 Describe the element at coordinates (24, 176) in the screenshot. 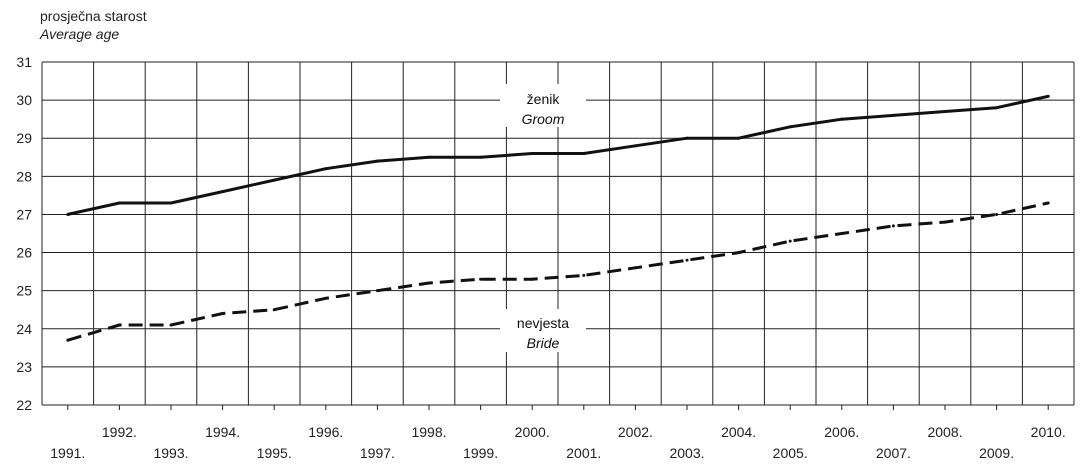

I see `y-tick-label: 28` at that location.